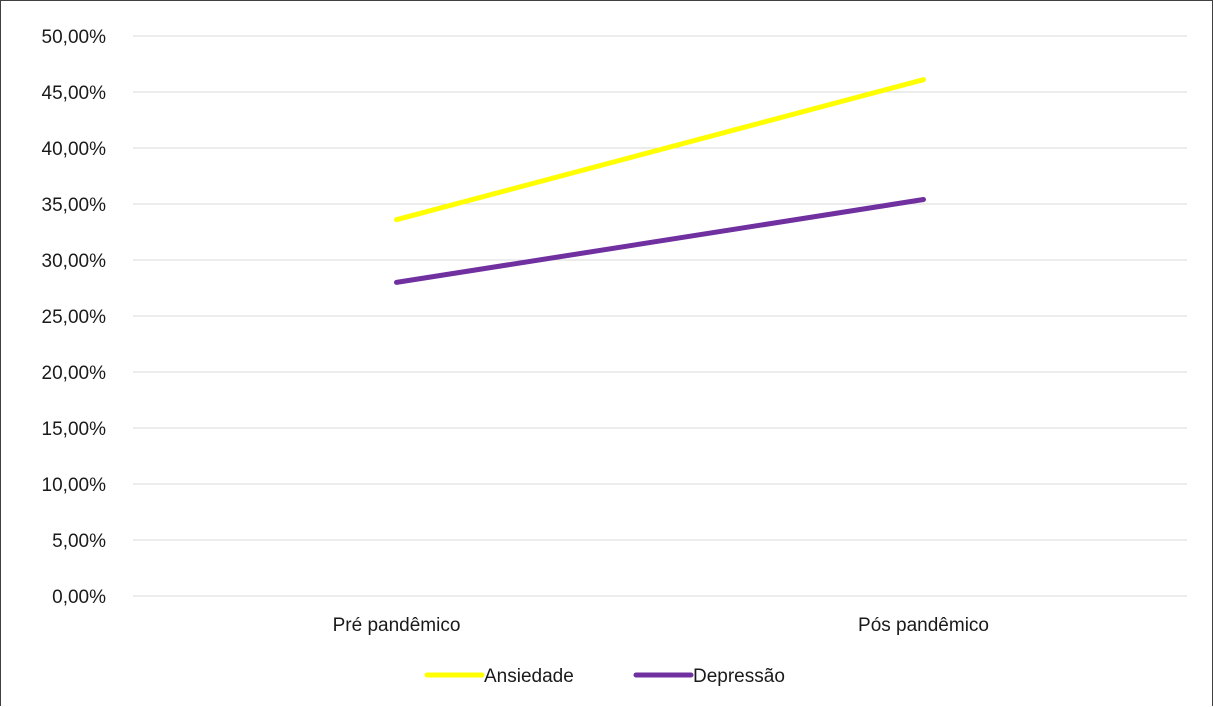  What do you see at coordinates (74, 485) in the screenshot?
I see `y-tick-label: 10,00%` at bounding box center [74, 485].